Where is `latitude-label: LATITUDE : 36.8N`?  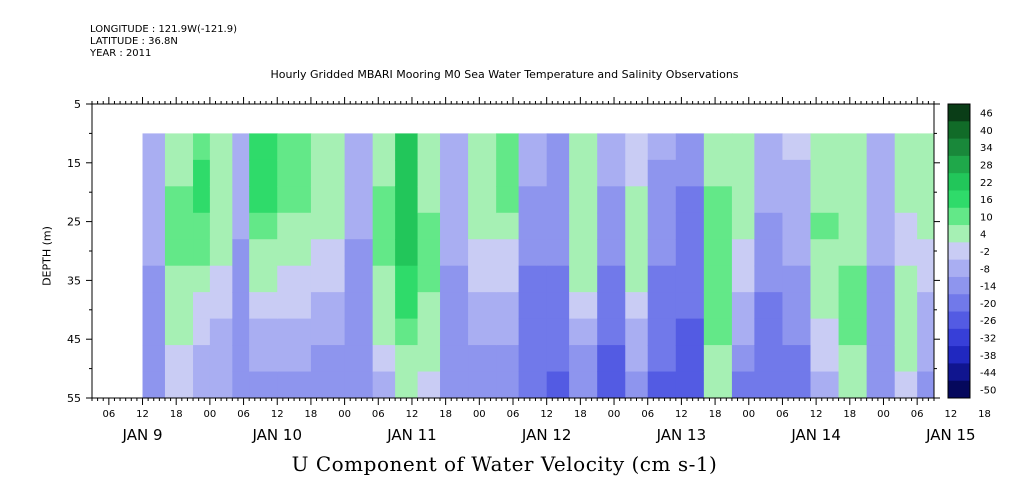
latitude-label: LATITUDE : 36.8N is located at coordinates (134, 41).